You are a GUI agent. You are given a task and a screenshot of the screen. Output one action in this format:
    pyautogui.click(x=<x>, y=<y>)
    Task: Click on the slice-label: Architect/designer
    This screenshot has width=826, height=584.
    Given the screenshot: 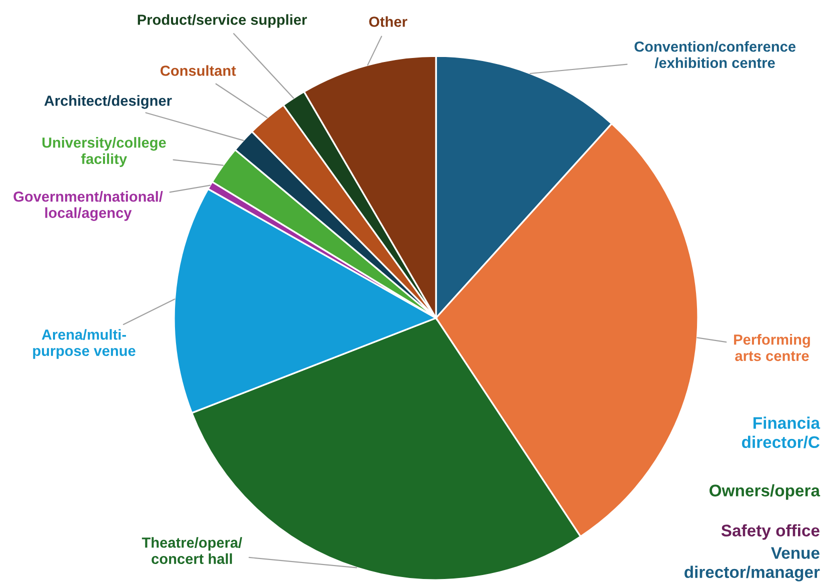 What is the action you would take?
    pyautogui.click(x=108, y=102)
    